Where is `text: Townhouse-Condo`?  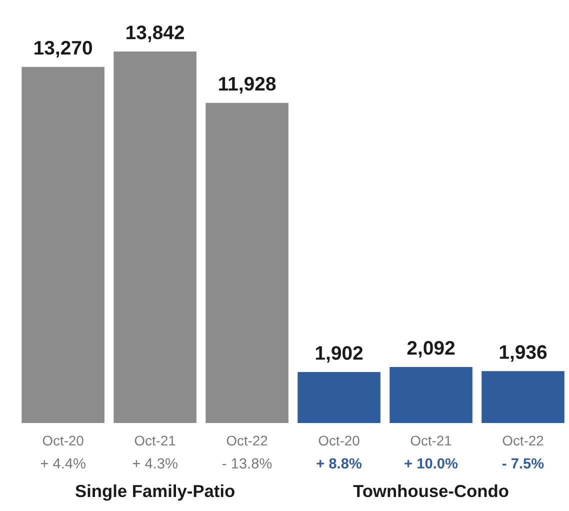 text: Townhouse-Condo is located at coordinates (430, 491).